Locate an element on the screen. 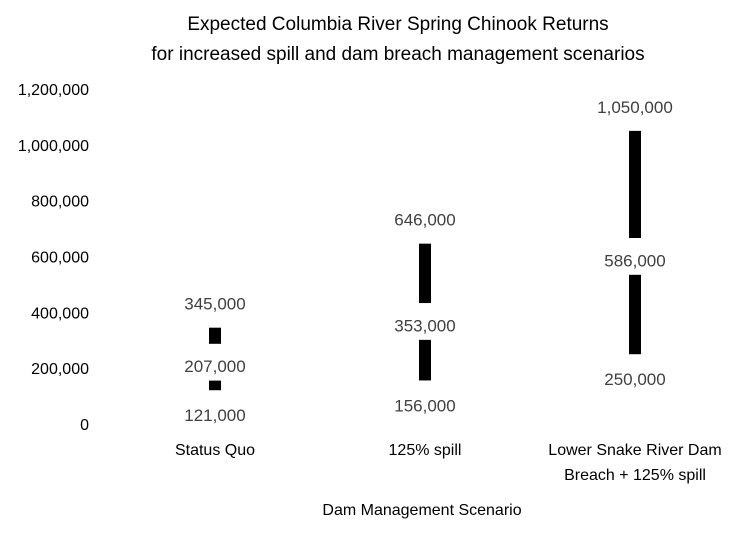 This screenshot has height=533, width=749. y-tick-label: 1,000,000 is located at coordinates (53, 146).